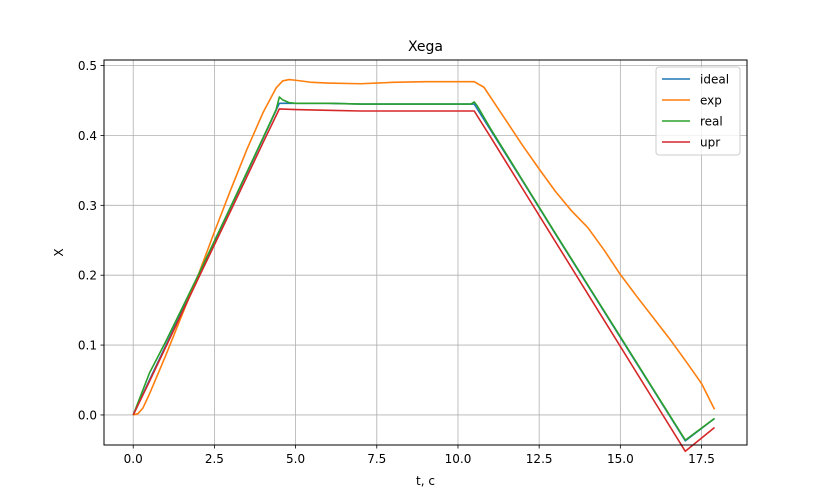  I want to click on legend: ideal exp real upr, so click(698, 111).